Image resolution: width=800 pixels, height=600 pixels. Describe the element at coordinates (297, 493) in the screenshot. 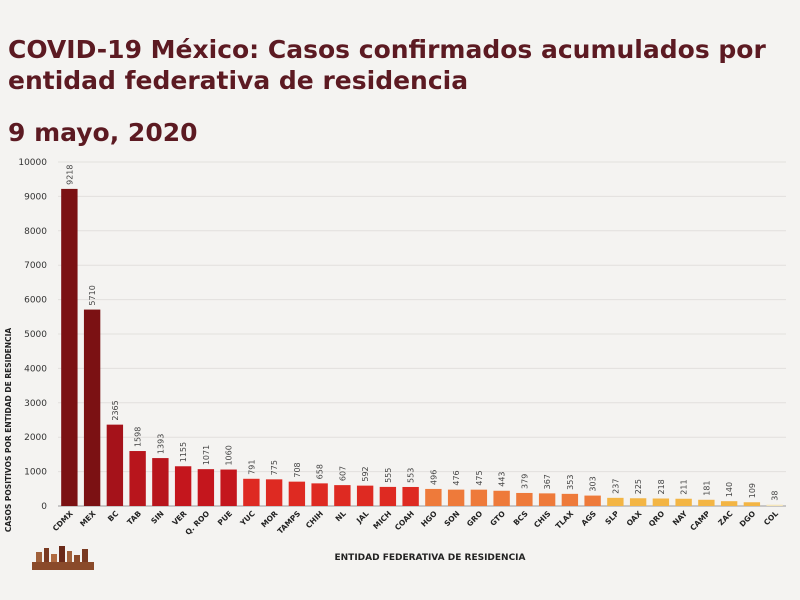

I see `bar-tamps` at that location.